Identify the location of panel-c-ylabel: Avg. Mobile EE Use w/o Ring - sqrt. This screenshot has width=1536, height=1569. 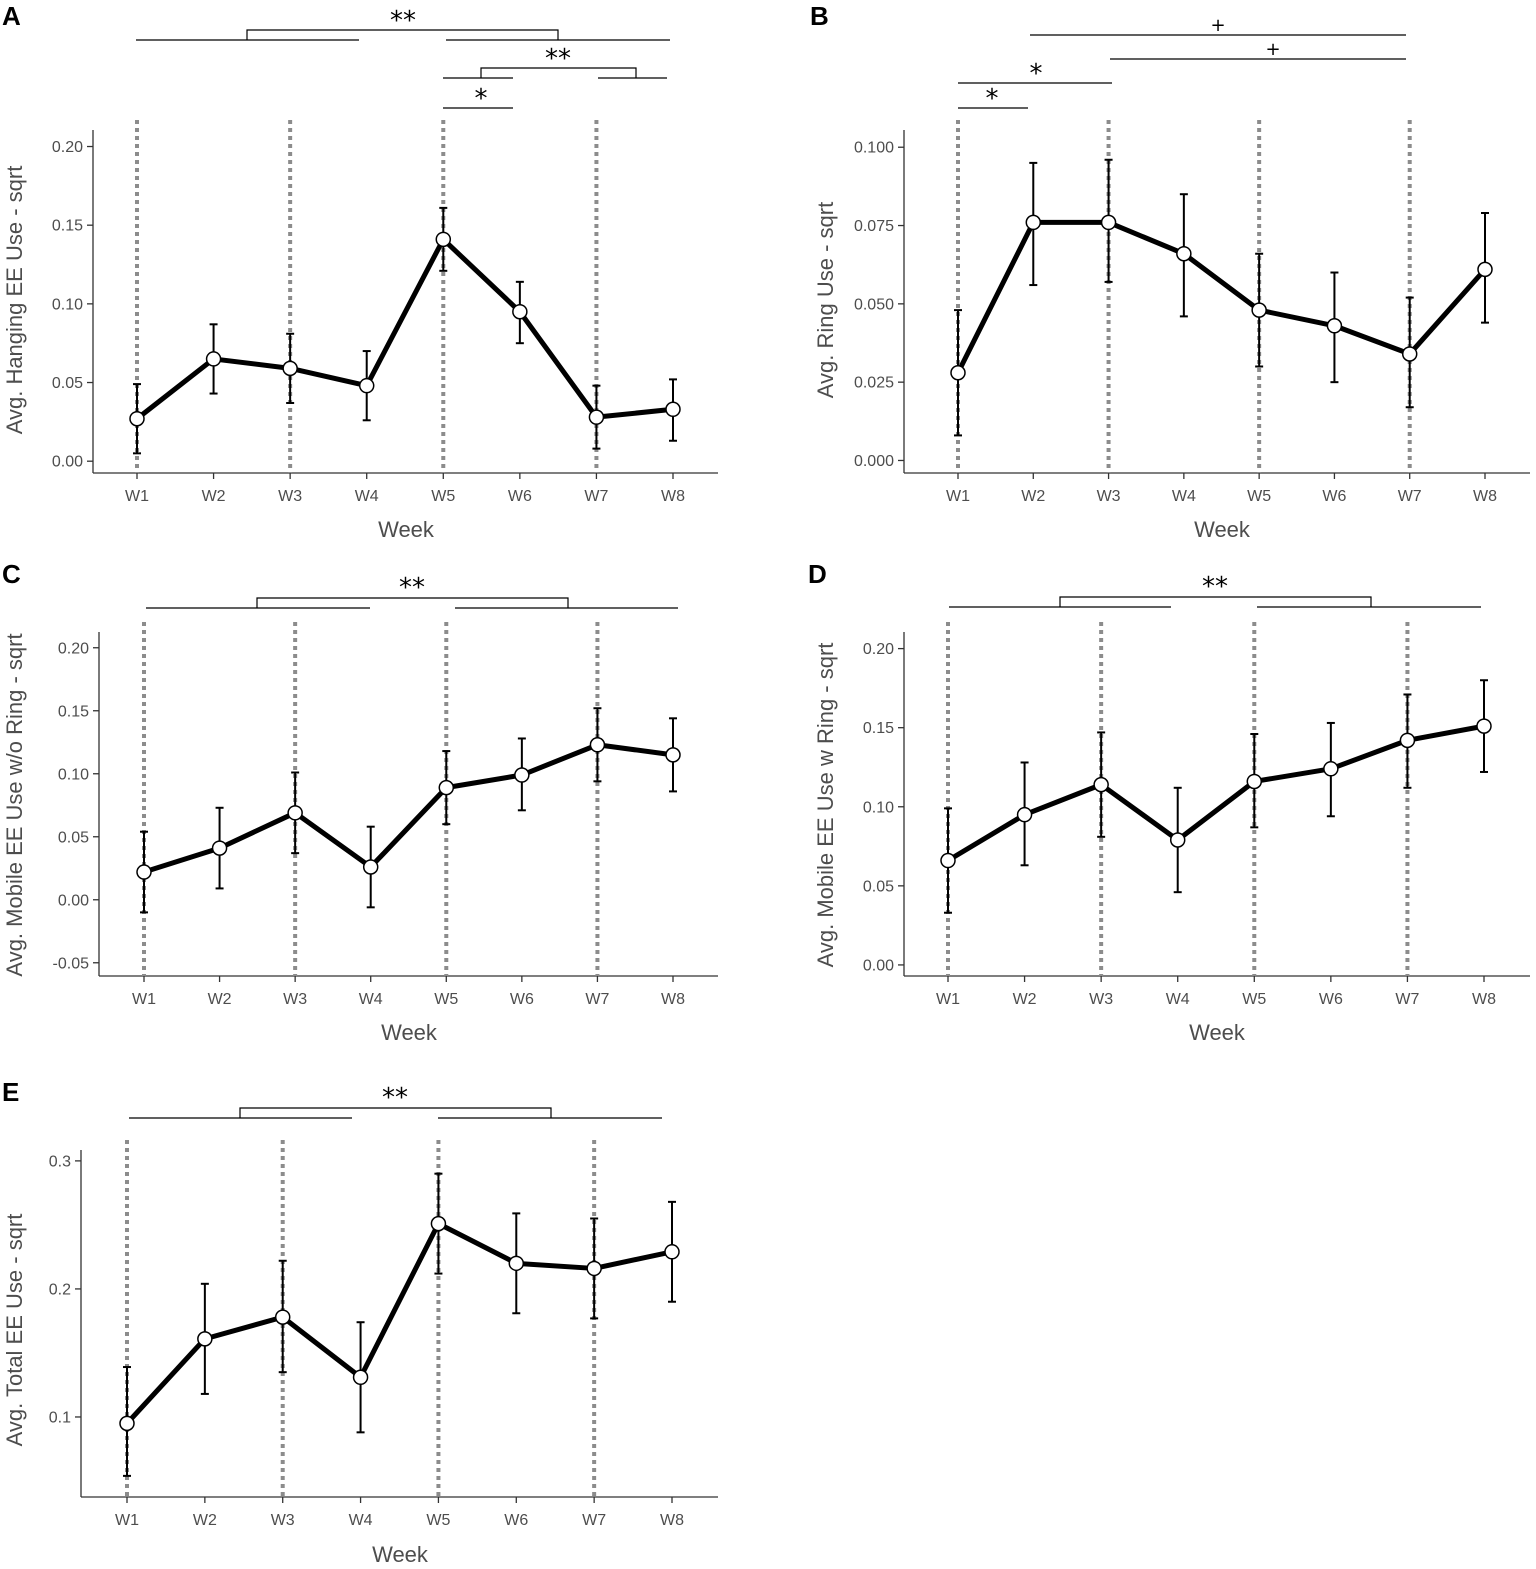
(14, 804).